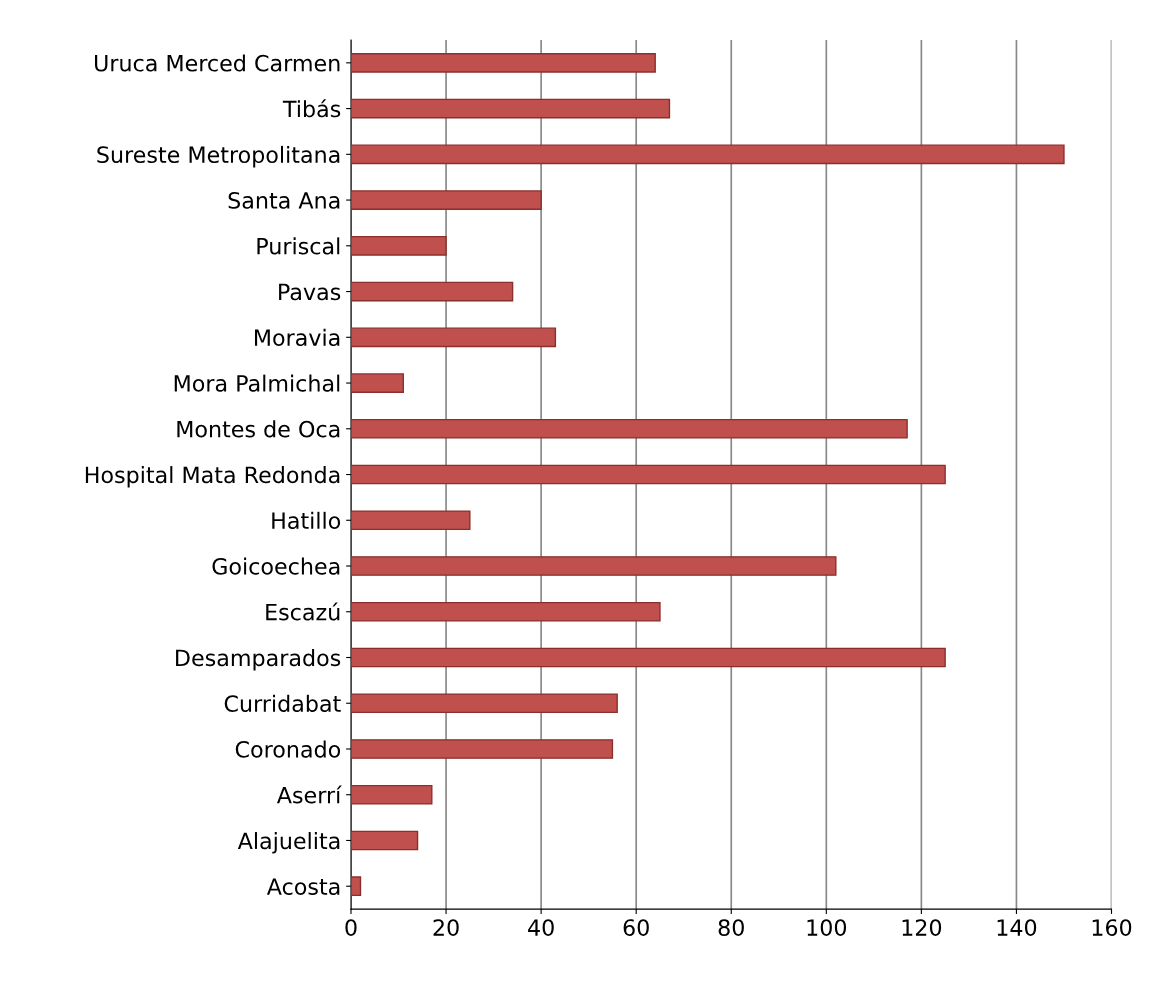 The image size is (1170, 999). I want to click on y-tick-label: Tibás, so click(311, 108).